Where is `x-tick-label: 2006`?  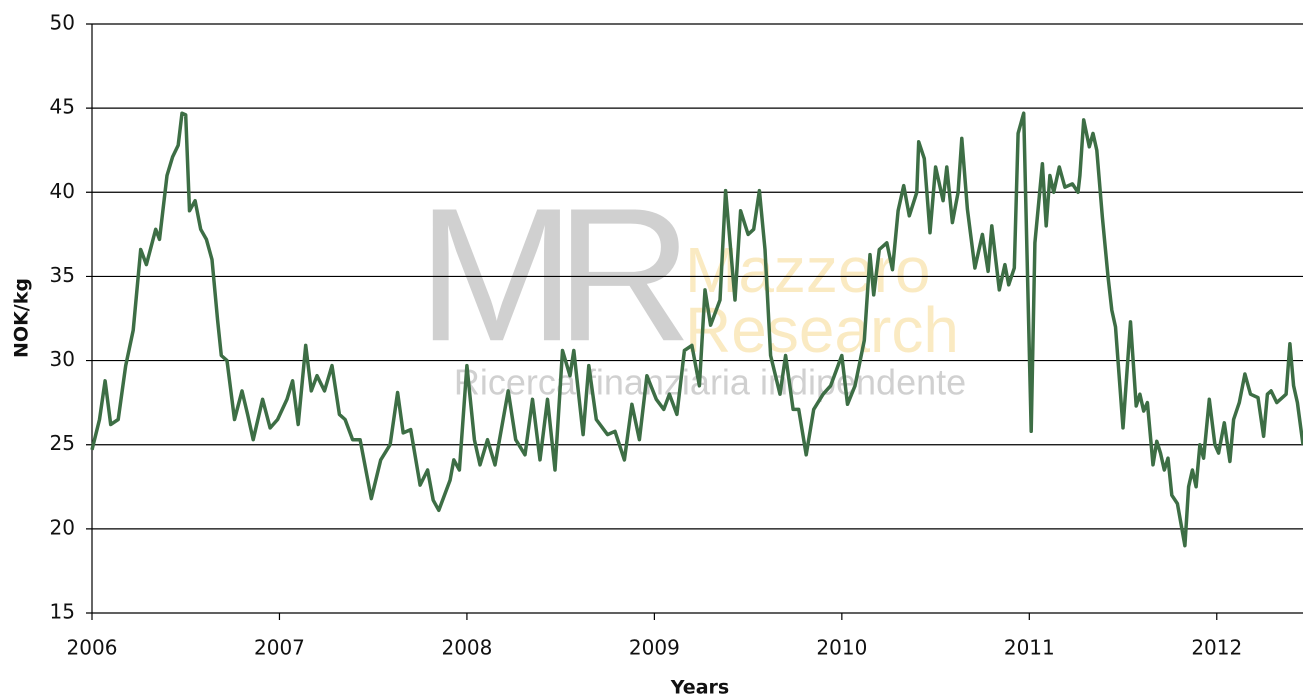 x-tick-label: 2006 is located at coordinates (92, 648).